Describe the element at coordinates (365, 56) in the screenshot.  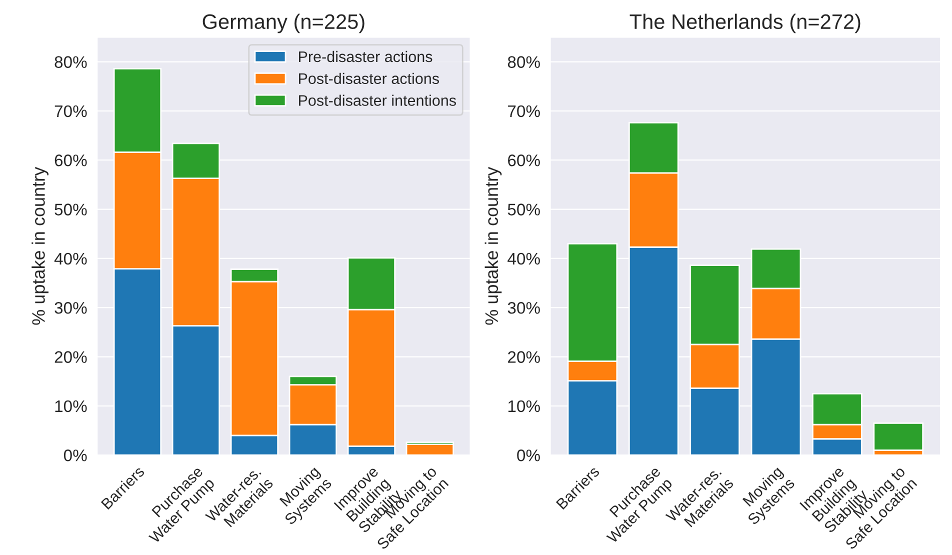
I see `legend-label: Pre-disaster actions` at that location.